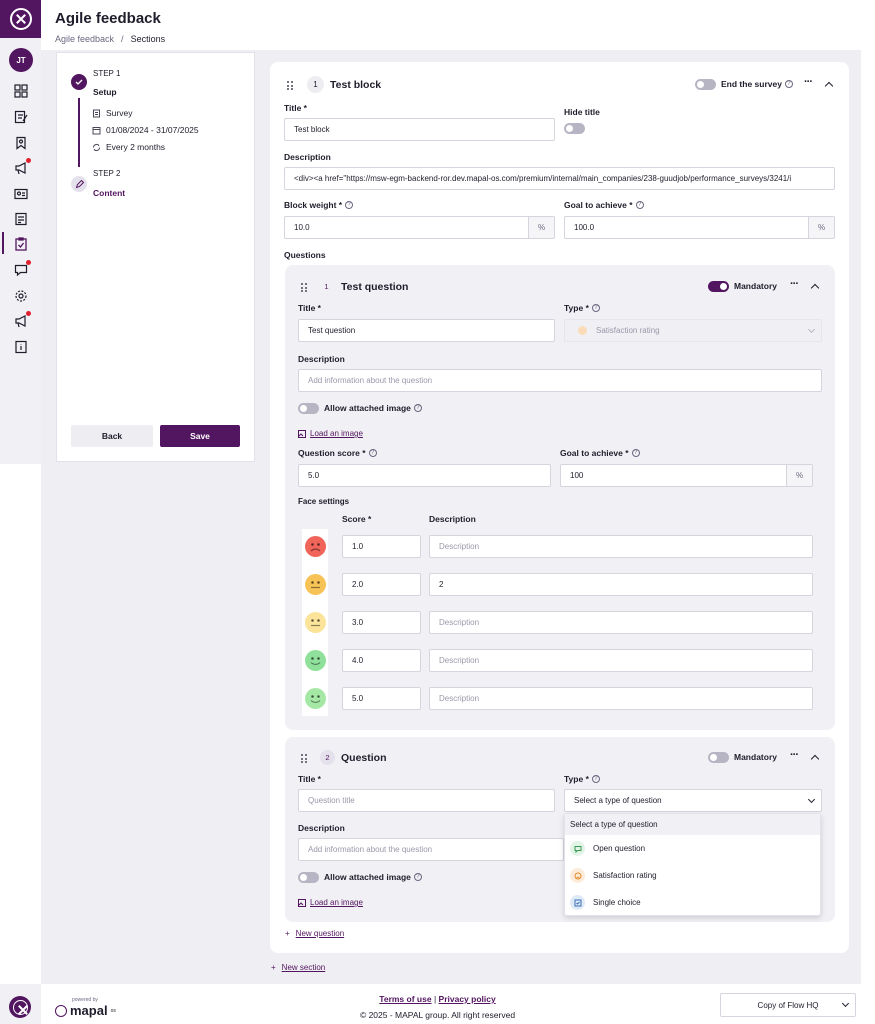 The width and height of the screenshot is (875, 1024). What do you see at coordinates (755, 286) in the screenshot?
I see `mandatory-label: Mandatory` at bounding box center [755, 286].